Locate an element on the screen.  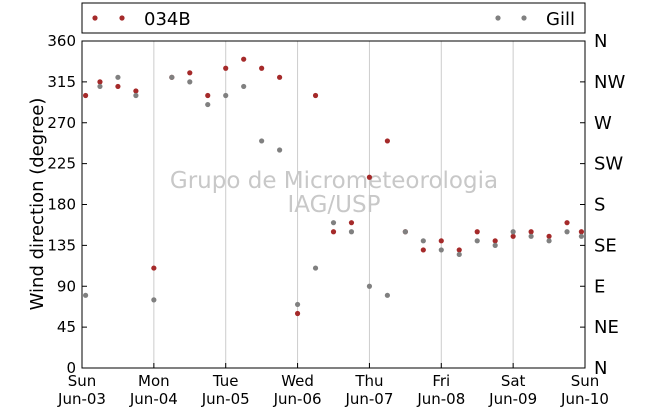
y2-tick-label: S is located at coordinates (599, 205).